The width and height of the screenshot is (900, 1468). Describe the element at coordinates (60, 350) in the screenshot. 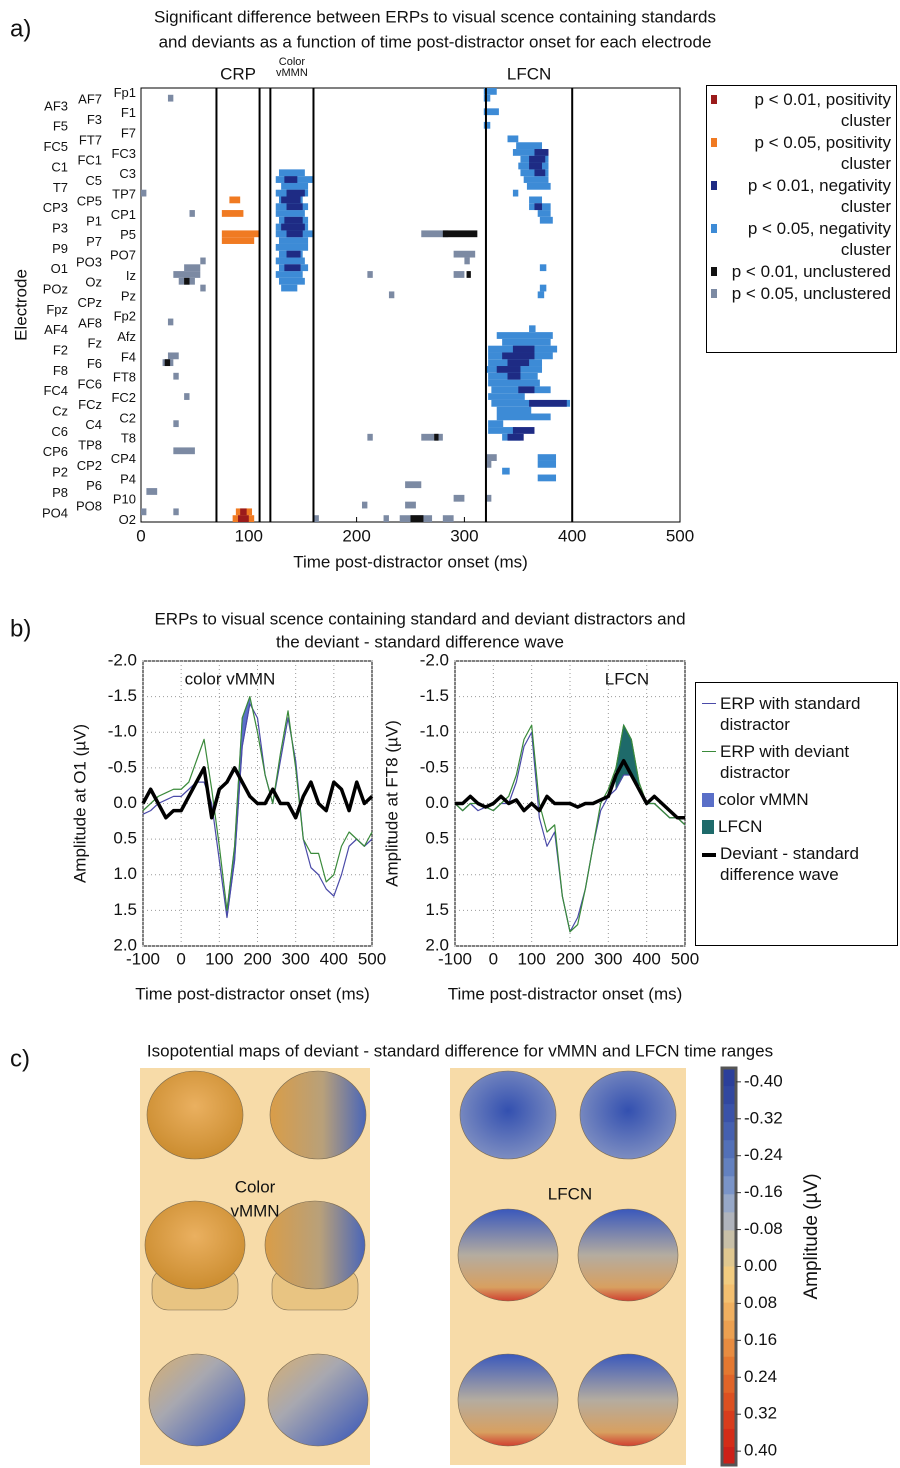

I see `electrode-label: F2` at that location.